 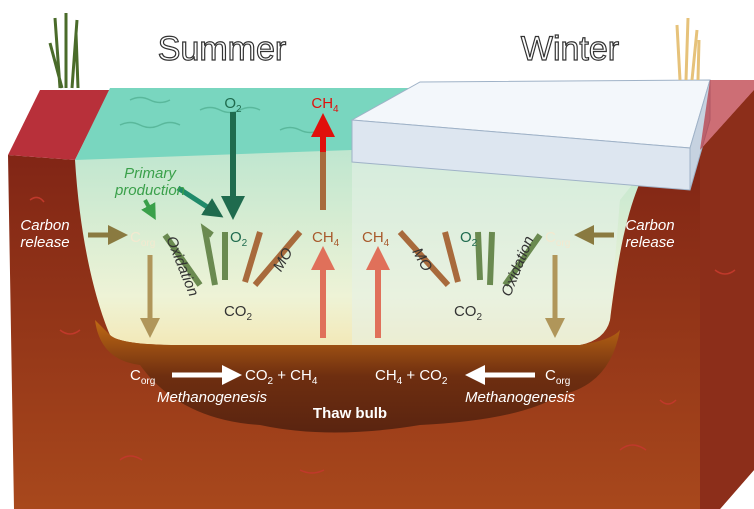 I want to click on symbol: + CO, so click(x=422, y=375).